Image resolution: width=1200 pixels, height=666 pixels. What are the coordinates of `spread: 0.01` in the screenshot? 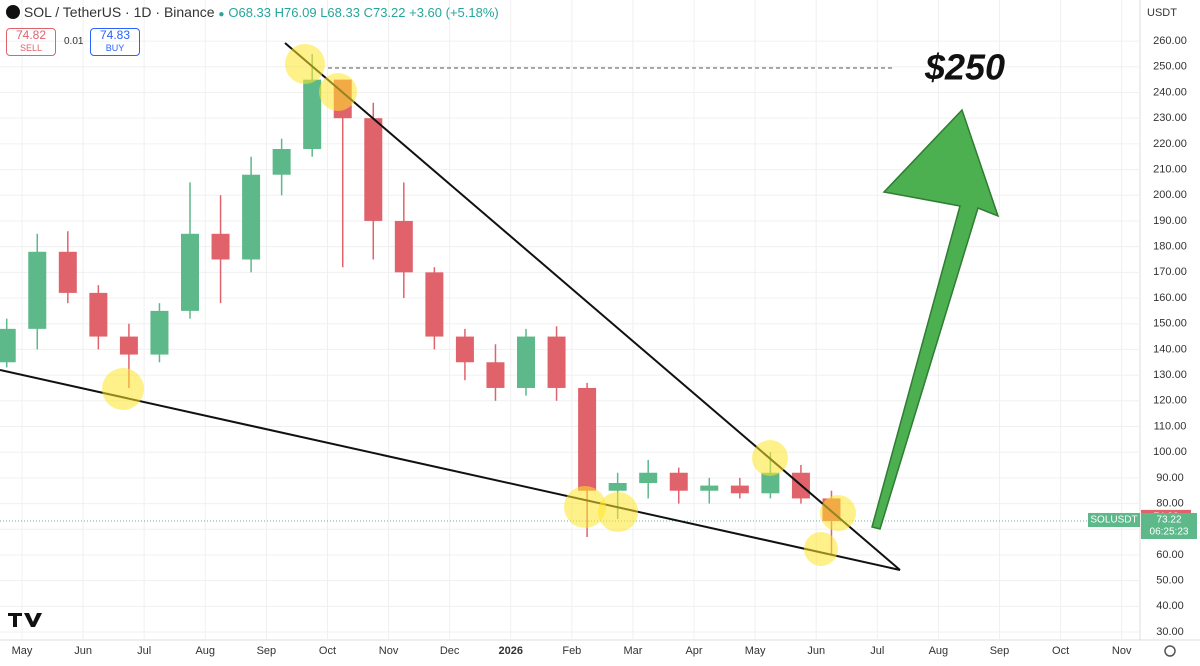 It's located at (74, 41).